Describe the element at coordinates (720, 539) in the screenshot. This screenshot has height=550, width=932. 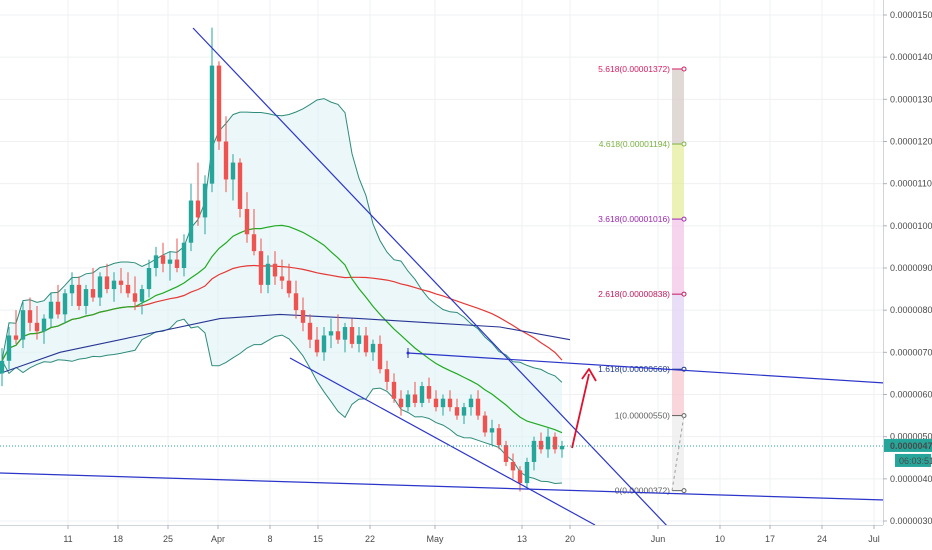
I see `time-axis-label: 10` at that location.